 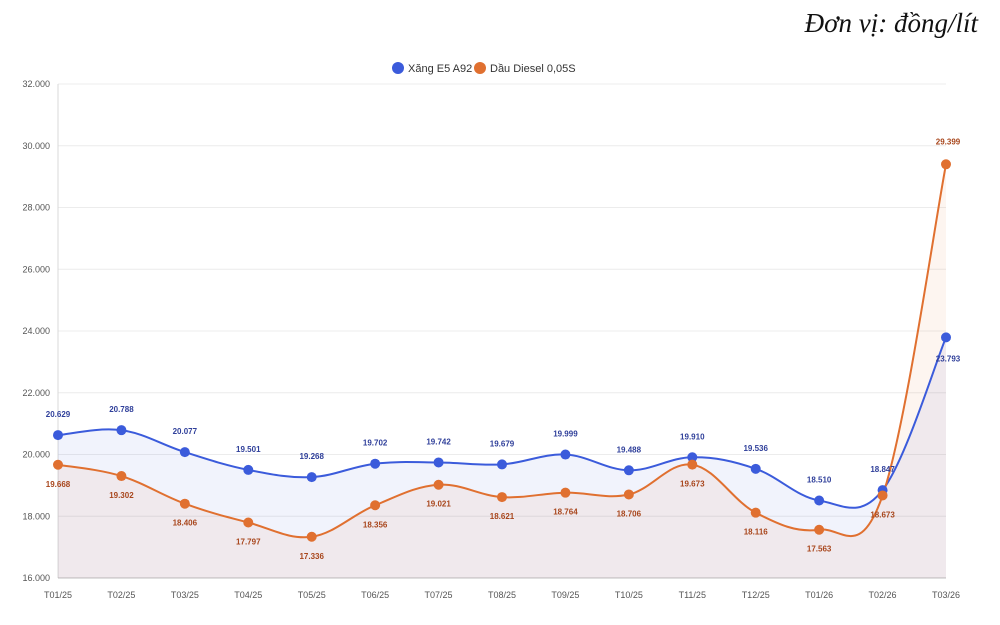 I want to click on y-tick-label: 16.000, so click(x=36, y=578).